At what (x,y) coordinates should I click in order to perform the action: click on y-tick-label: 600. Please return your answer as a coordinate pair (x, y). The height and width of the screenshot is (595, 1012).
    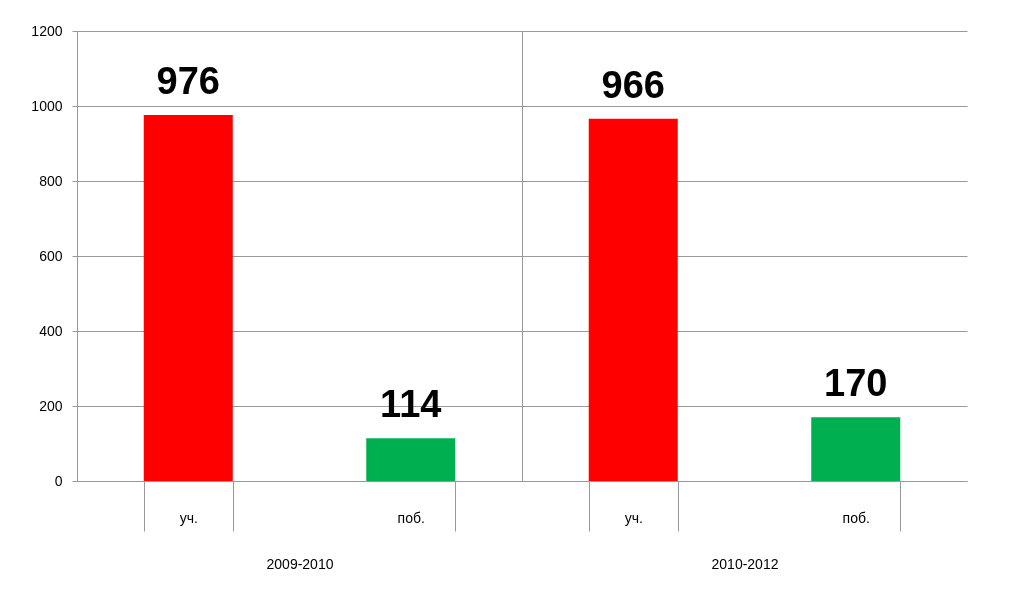
    Looking at the image, I should click on (51, 255).